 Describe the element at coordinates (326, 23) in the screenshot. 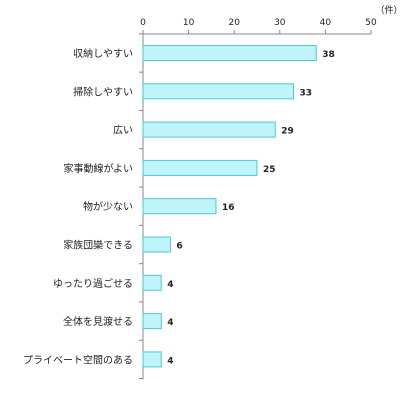

I see `x-tick-label: 40` at that location.